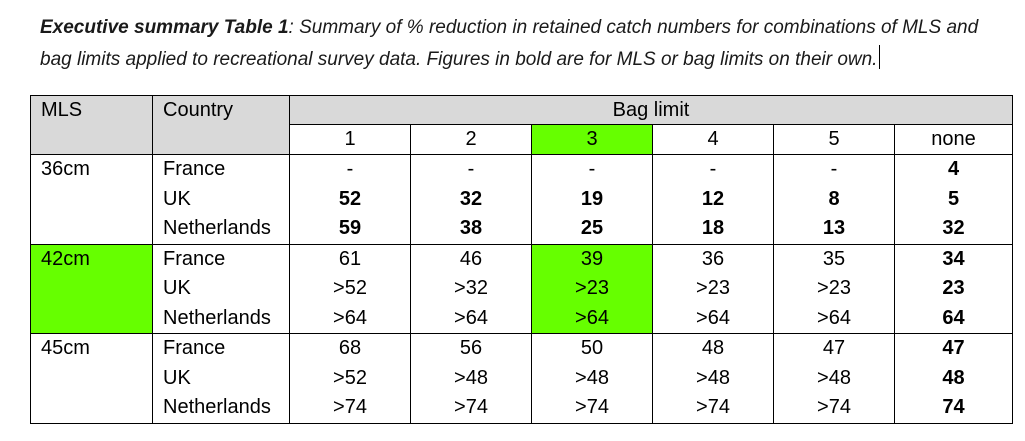 The height and width of the screenshot is (441, 1025). I want to click on value-cell: 34 23 64, so click(953, 288).